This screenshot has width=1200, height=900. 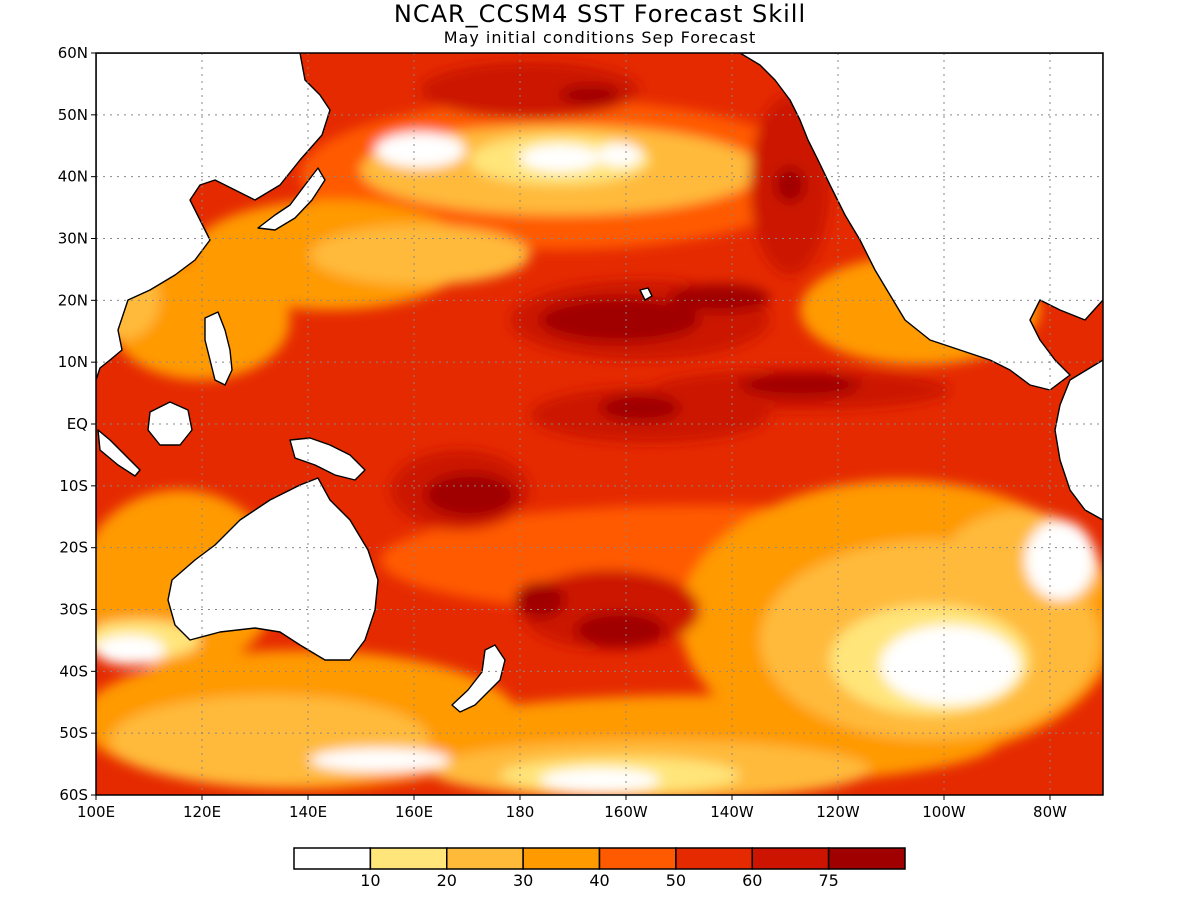 What do you see at coordinates (523, 880) in the screenshot?
I see `colorbar-label: 30` at bounding box center [523, 880].